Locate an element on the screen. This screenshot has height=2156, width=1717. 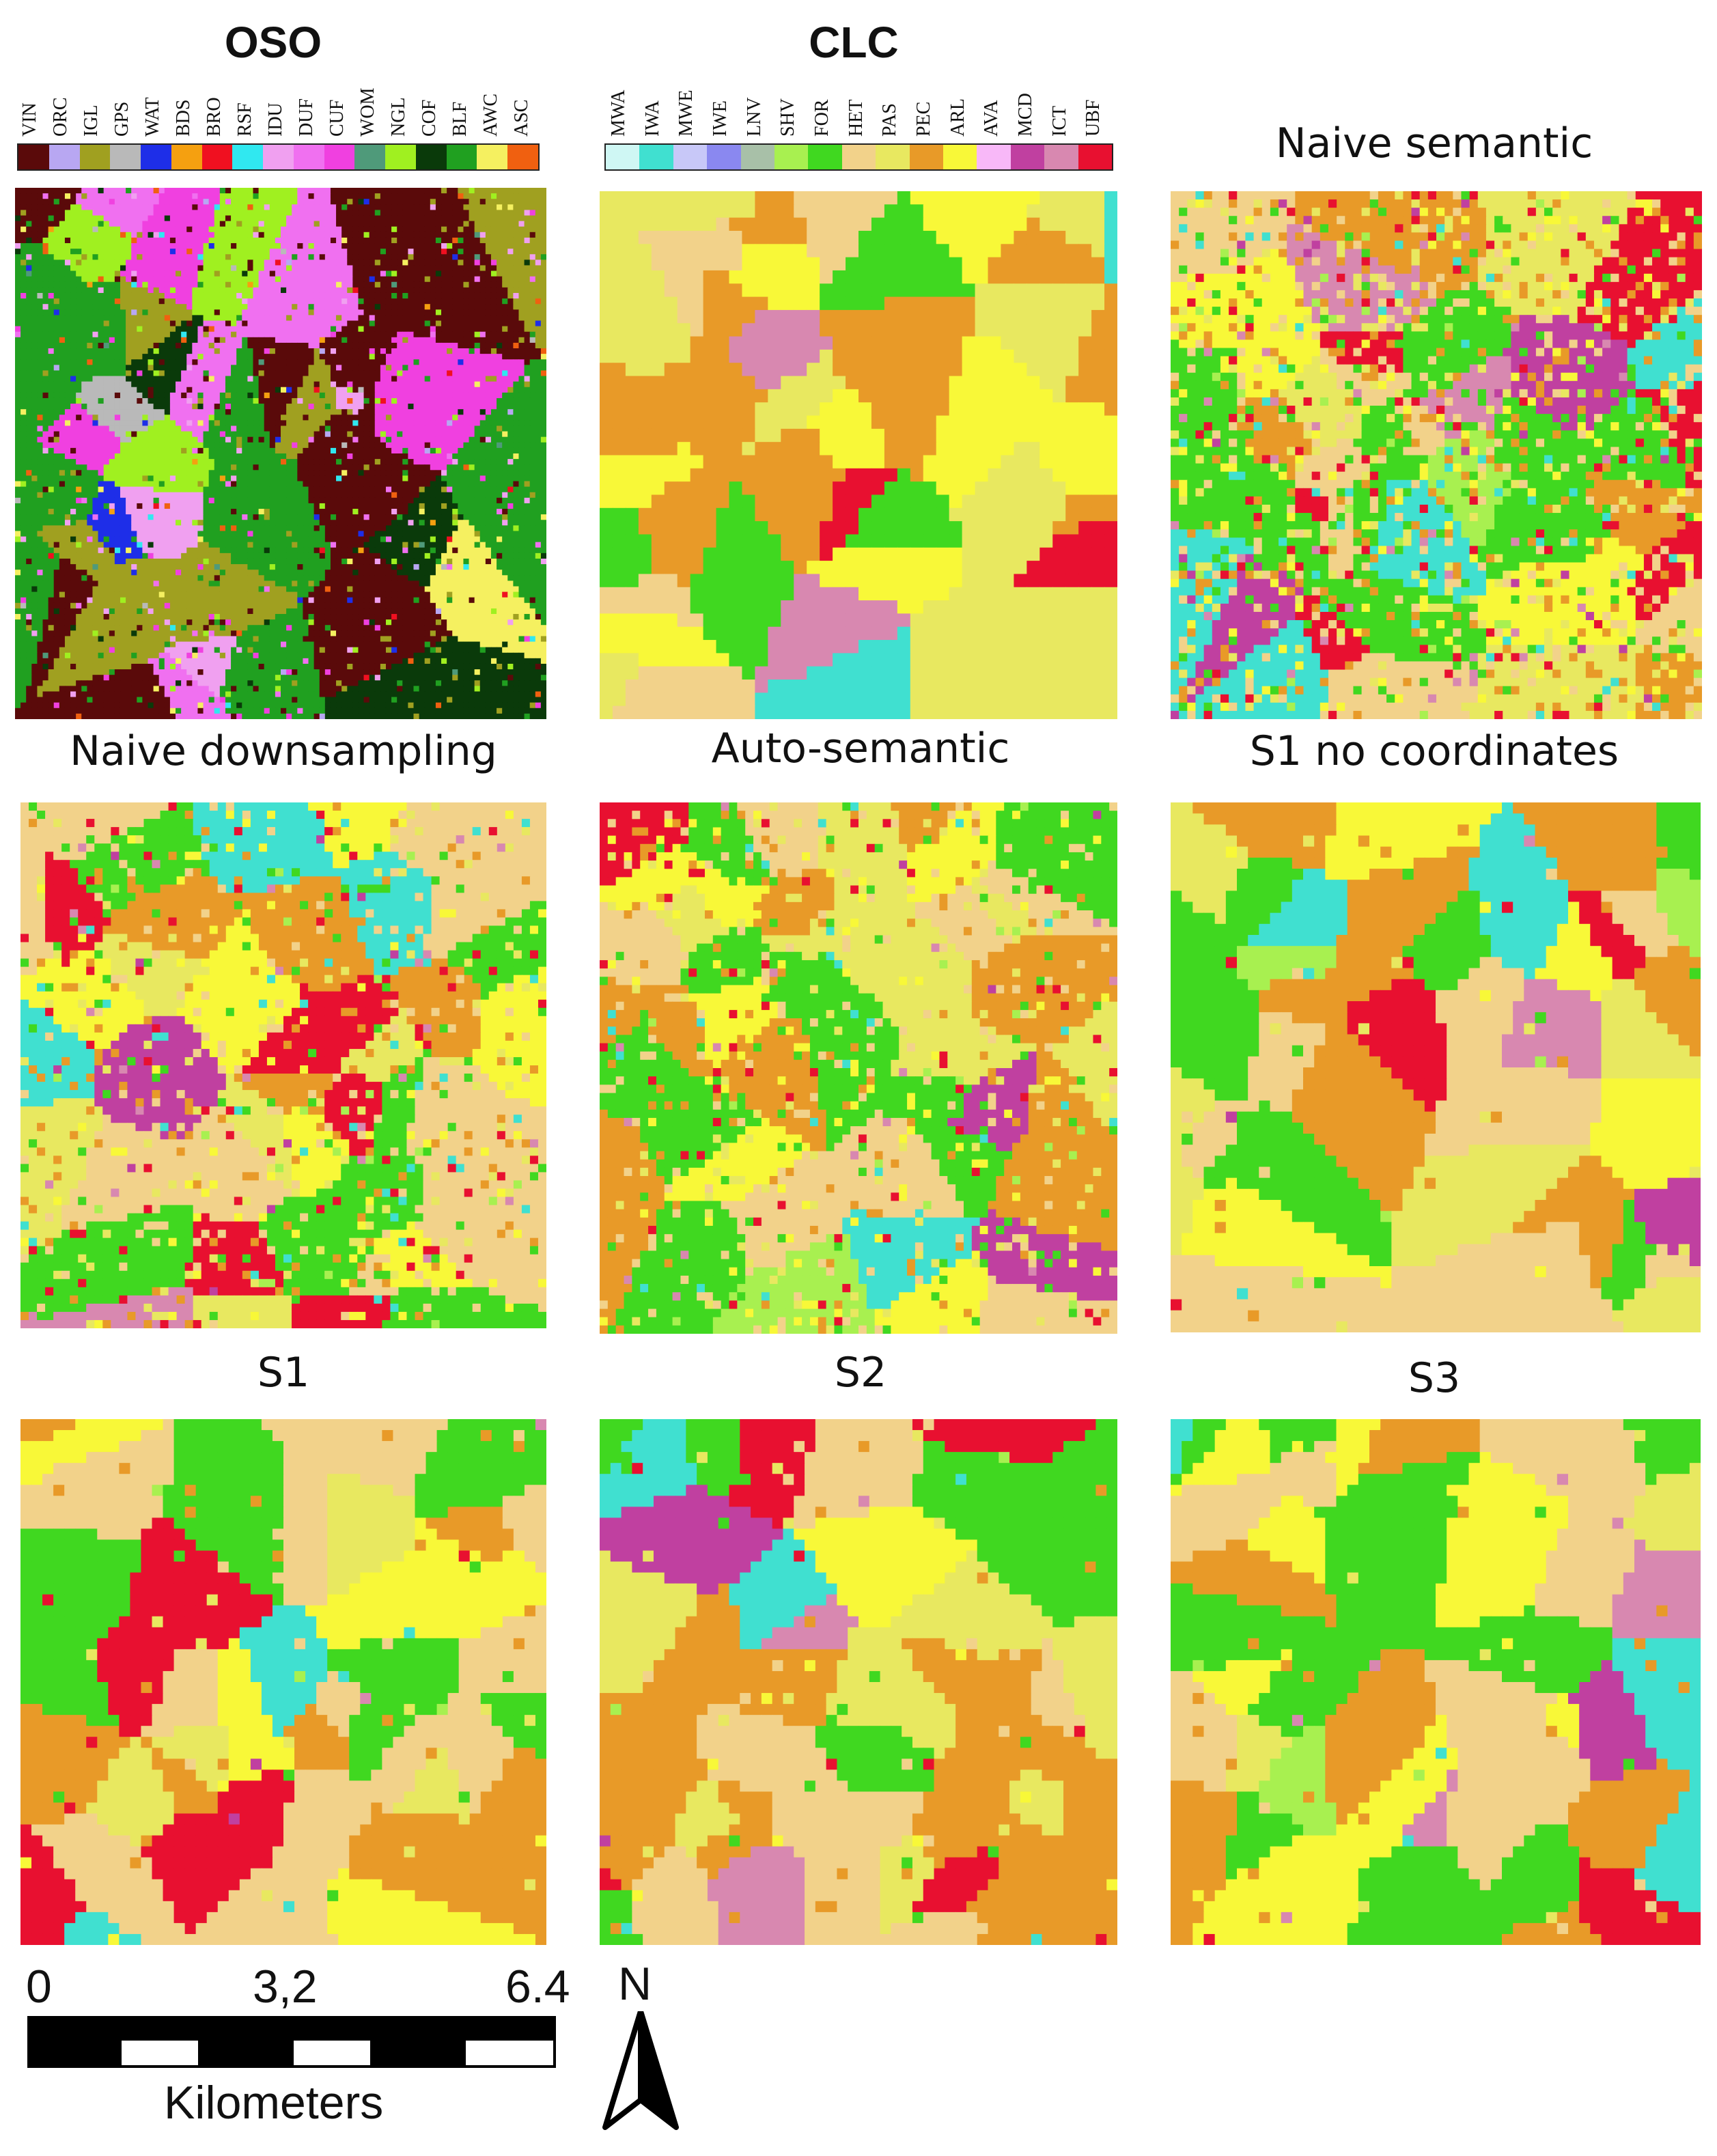
clc-title: CLC is located at coordinates (853, 42).